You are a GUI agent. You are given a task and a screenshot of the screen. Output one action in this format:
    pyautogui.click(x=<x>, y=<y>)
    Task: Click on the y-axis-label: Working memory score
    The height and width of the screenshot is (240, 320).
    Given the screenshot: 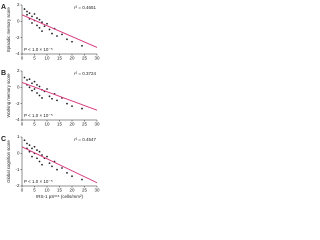 What is the action you would take?
    pyautogui.click(x=8, y=95)
    